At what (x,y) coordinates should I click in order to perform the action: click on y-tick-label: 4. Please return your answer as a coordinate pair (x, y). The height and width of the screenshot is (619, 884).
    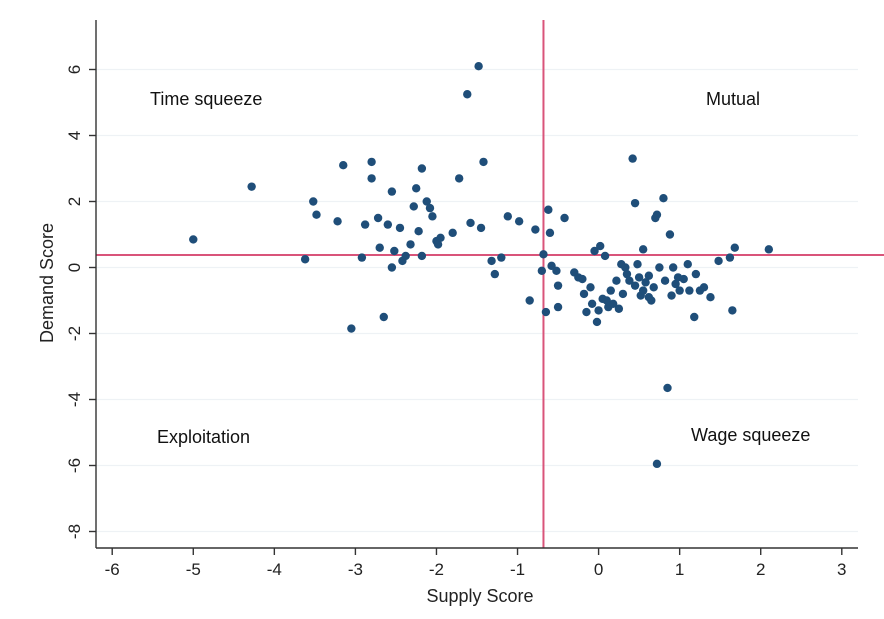
    Looking at the image, I should click on (74, 135).